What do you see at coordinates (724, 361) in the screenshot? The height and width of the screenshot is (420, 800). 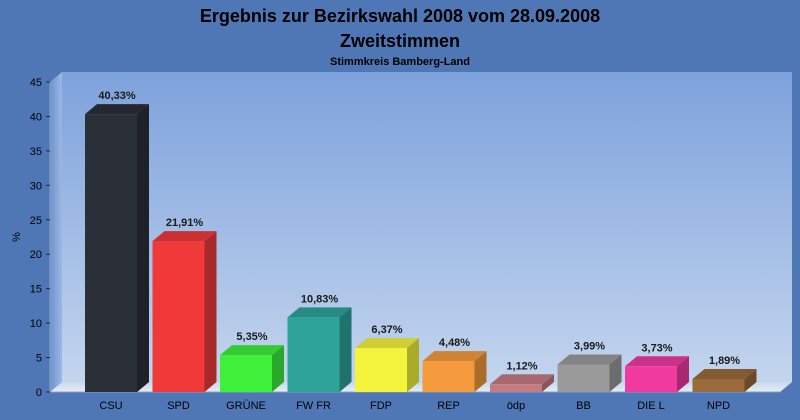 I see `bar-value-label: 1,89%` at bounding box center [724, 361].